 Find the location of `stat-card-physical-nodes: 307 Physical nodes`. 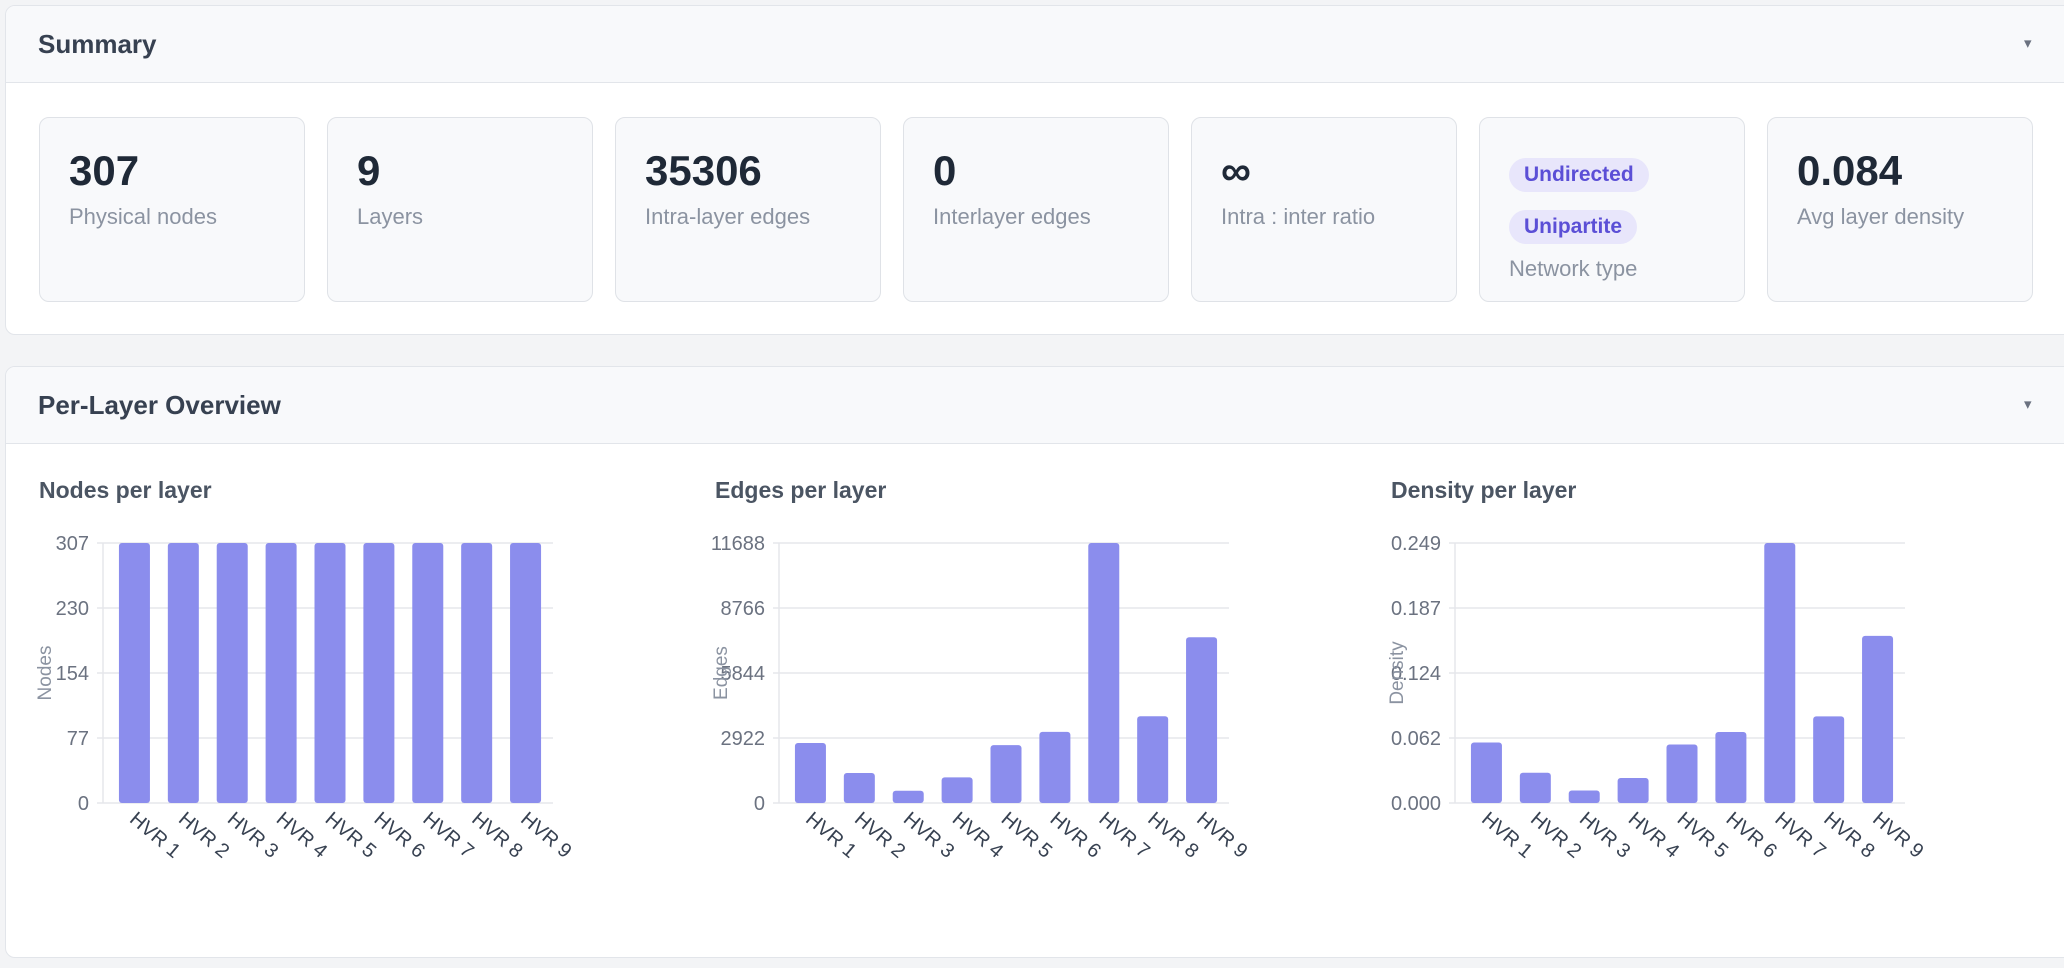

stat-card-physical-nodes: 307 Physical nodes is located at coordinates (172, 209).